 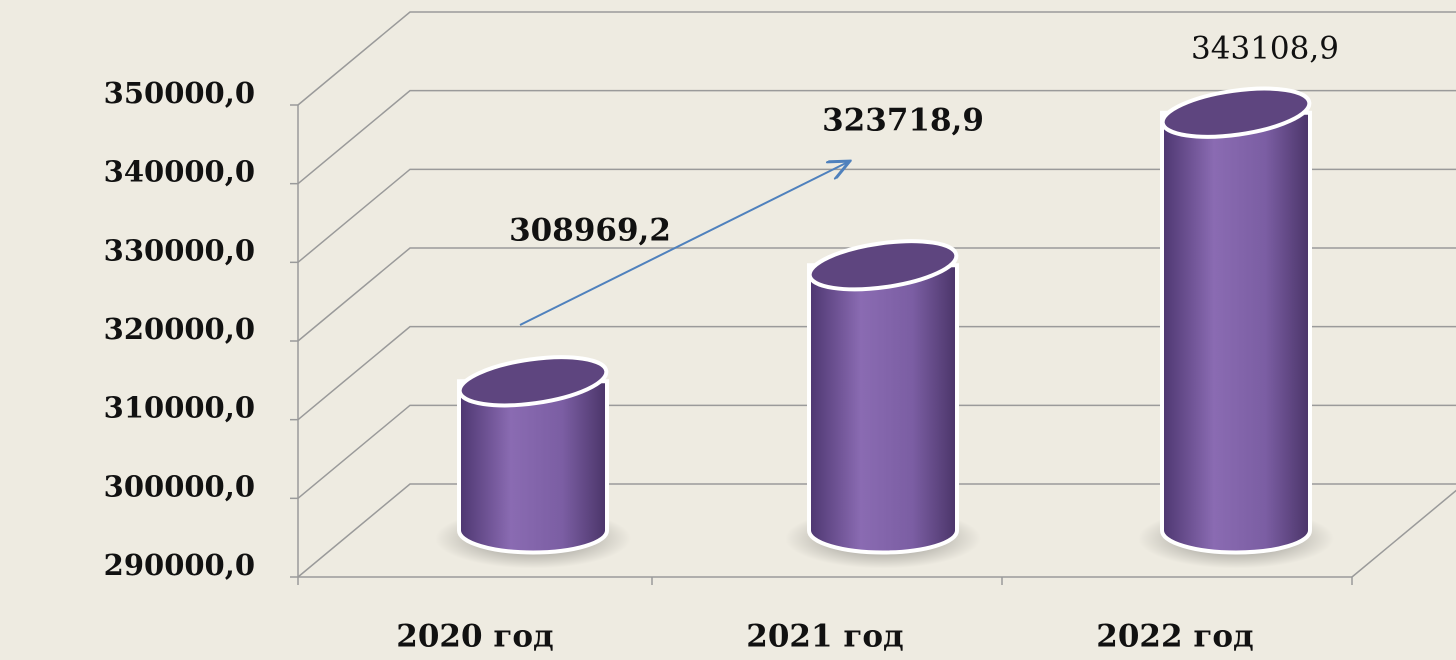 What do you see at coordinates (179, 565) in the screenshot?
I see `y-tick-label: 290000,0` at bounding box center [179, 565].